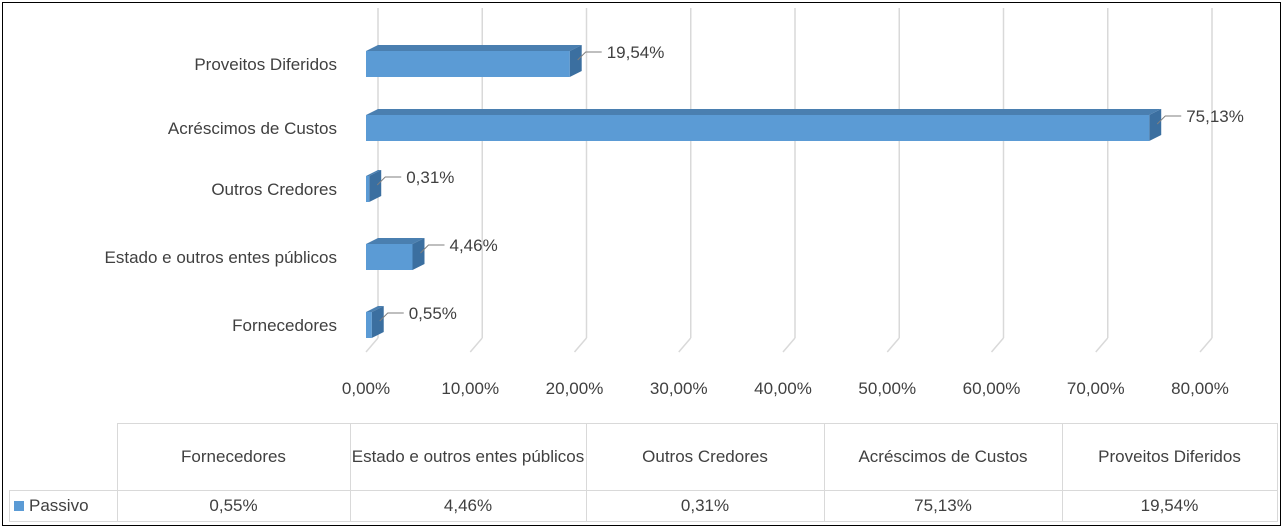 Image resolution: width=1285 pixels, height=530 pixels. I want to click on x-tick-label: 20,00%, so click(575, 388).